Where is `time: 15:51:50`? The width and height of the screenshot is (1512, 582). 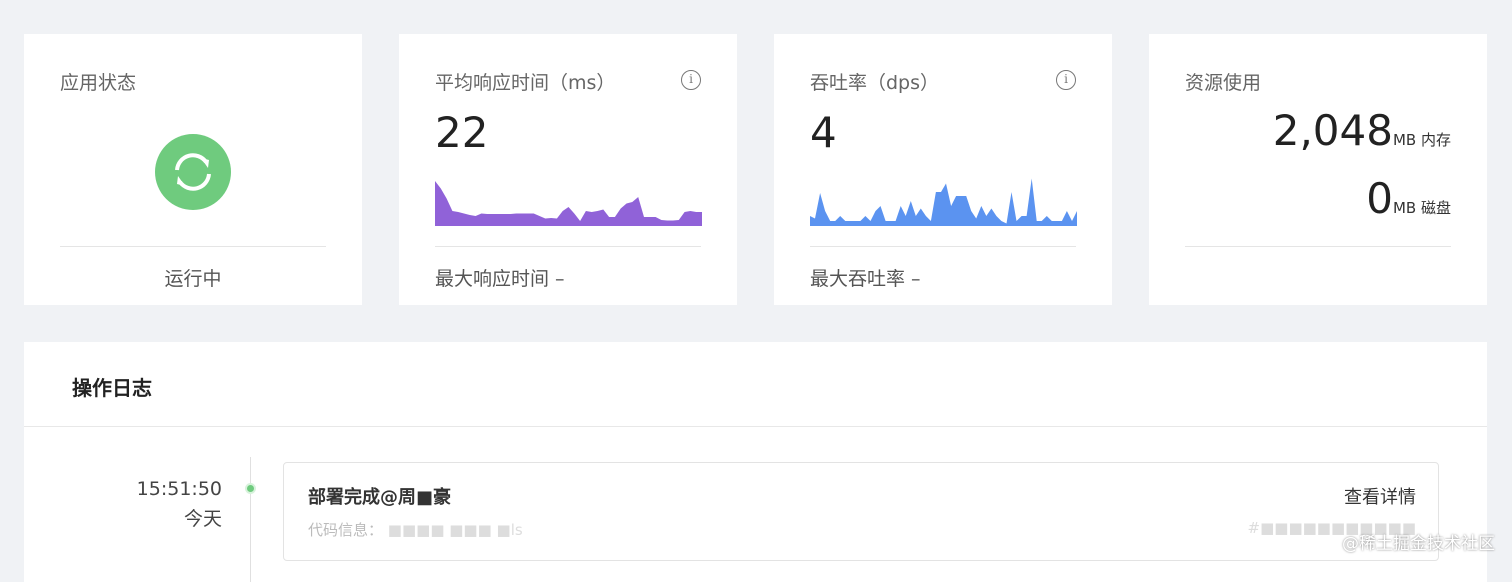 time: 15:51:50 is located at coordinates (179, 489).